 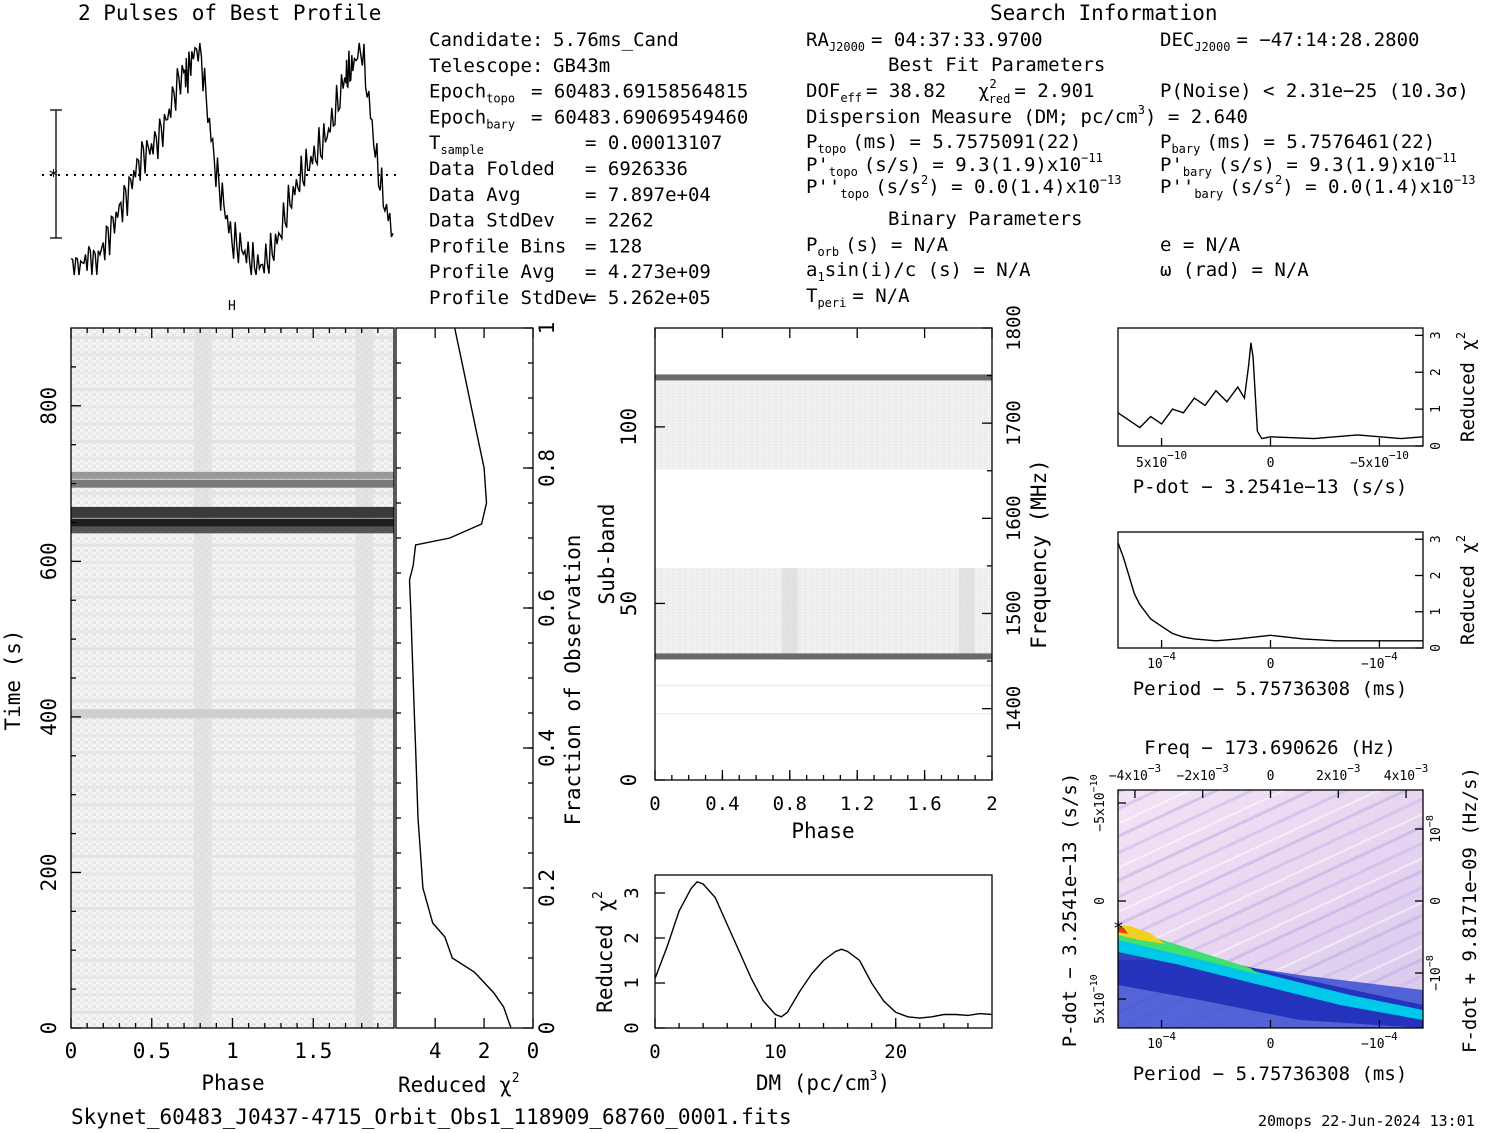 I want to click on dm-frame, so click(x=823, y=951).